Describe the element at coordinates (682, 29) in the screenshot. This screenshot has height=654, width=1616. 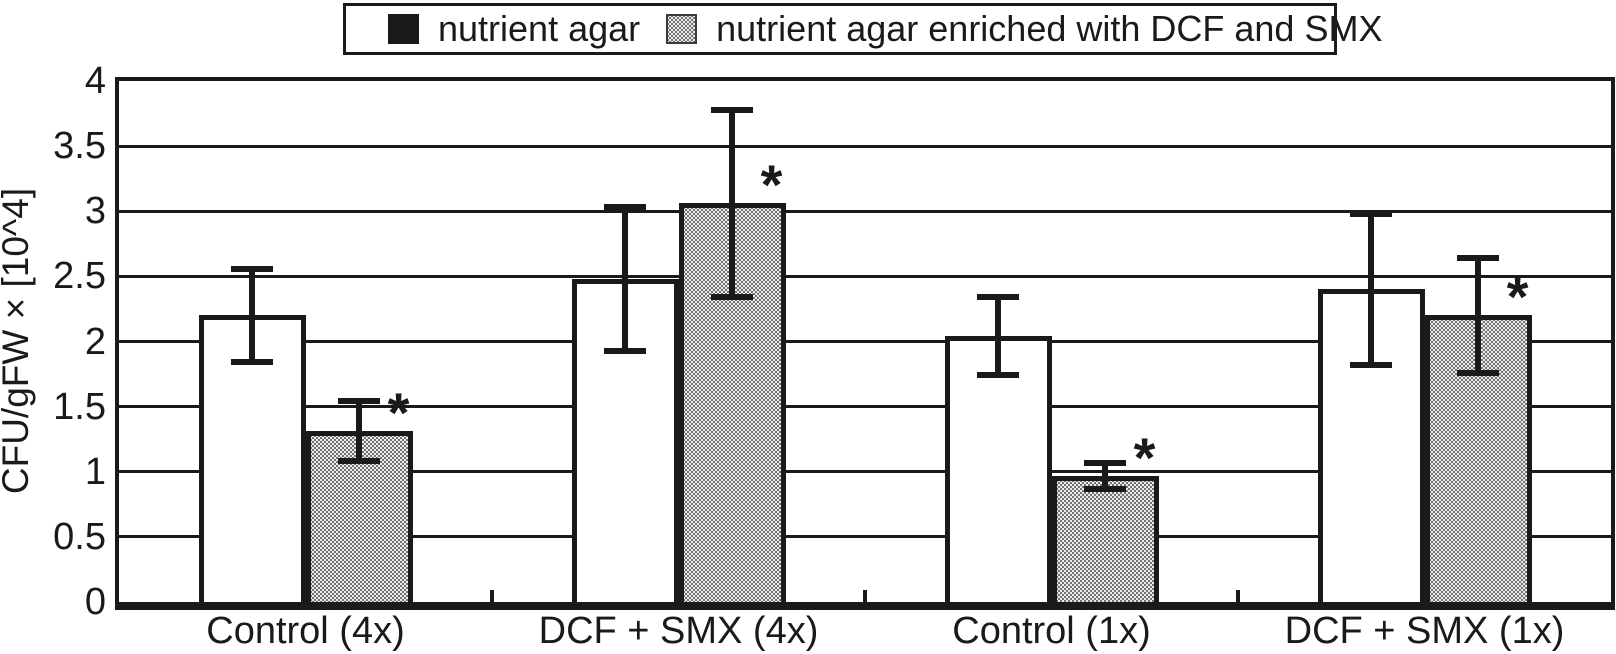
I see `legend-swatch-dotted-icon` at that location.